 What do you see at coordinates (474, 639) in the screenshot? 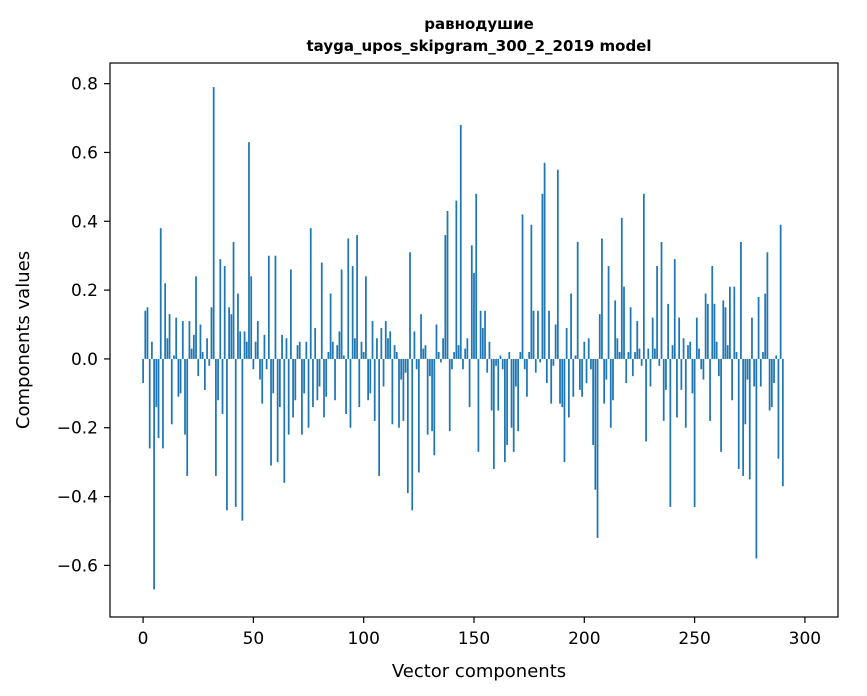
I see `x-tick-label: 150` at bounding box center [474, 639].